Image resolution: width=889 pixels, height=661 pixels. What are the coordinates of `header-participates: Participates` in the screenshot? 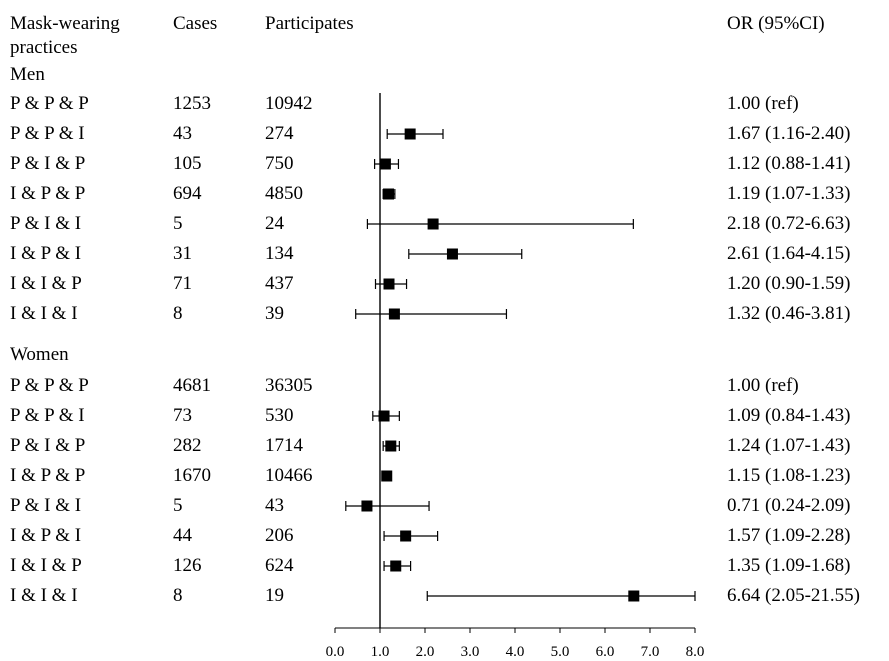 It's located at (309, 23).